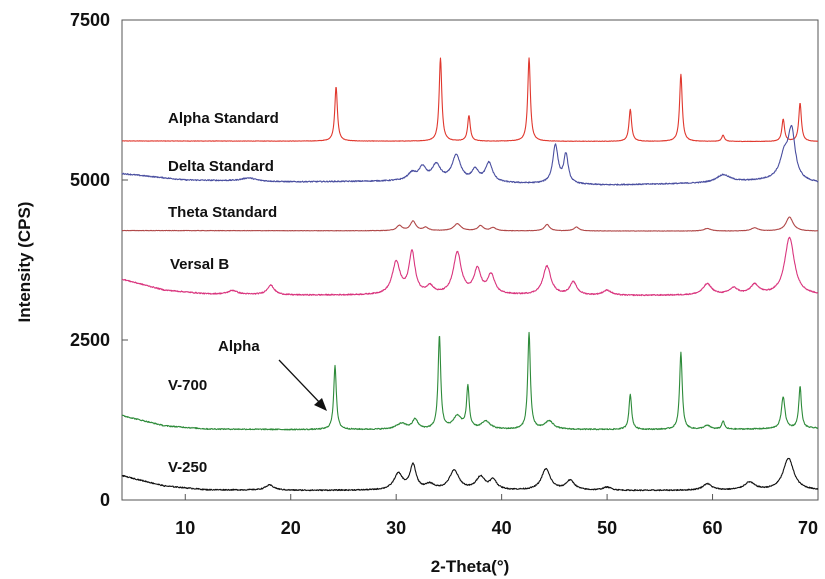  Describe the element at coordinates (185, 528) in the screenshot. I see `x-tick-label: 10` at that location.